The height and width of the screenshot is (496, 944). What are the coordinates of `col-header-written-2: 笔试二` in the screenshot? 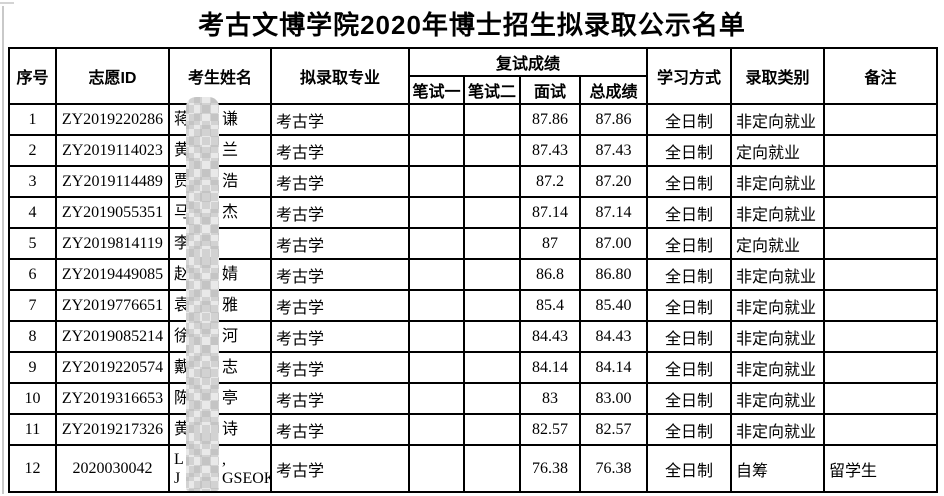 It's located at (492, 90).